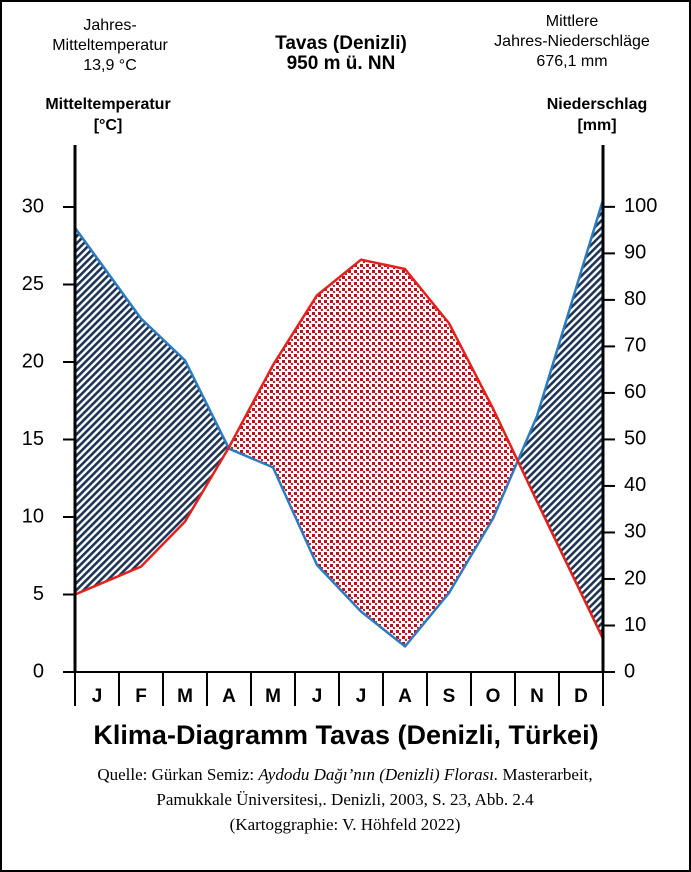  I want to click on y2-tick-label: 80, so click(635, 299).